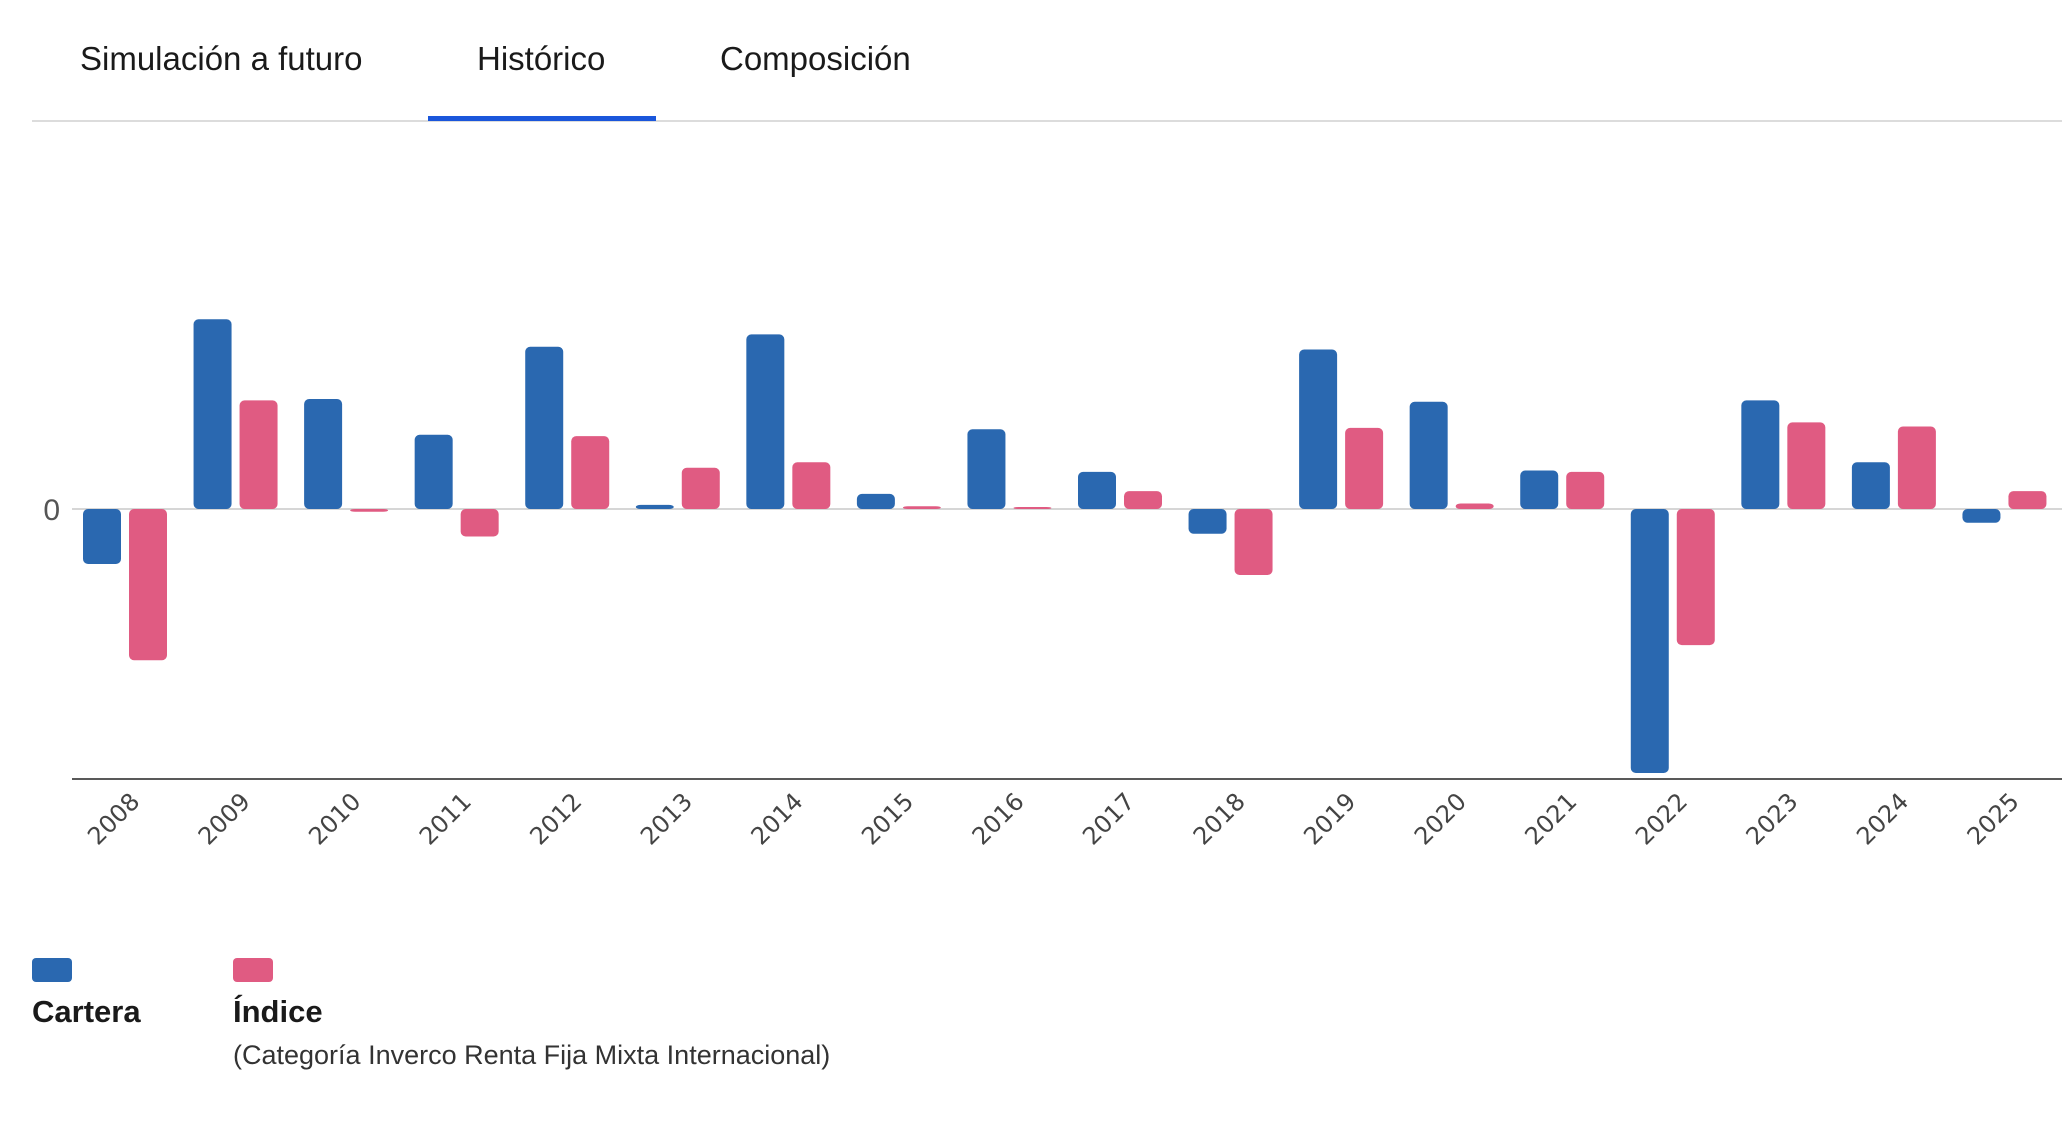  Describe the element at coordinates (51, 510) in the screenshot. I see `y-tick-label: 0` at that location.